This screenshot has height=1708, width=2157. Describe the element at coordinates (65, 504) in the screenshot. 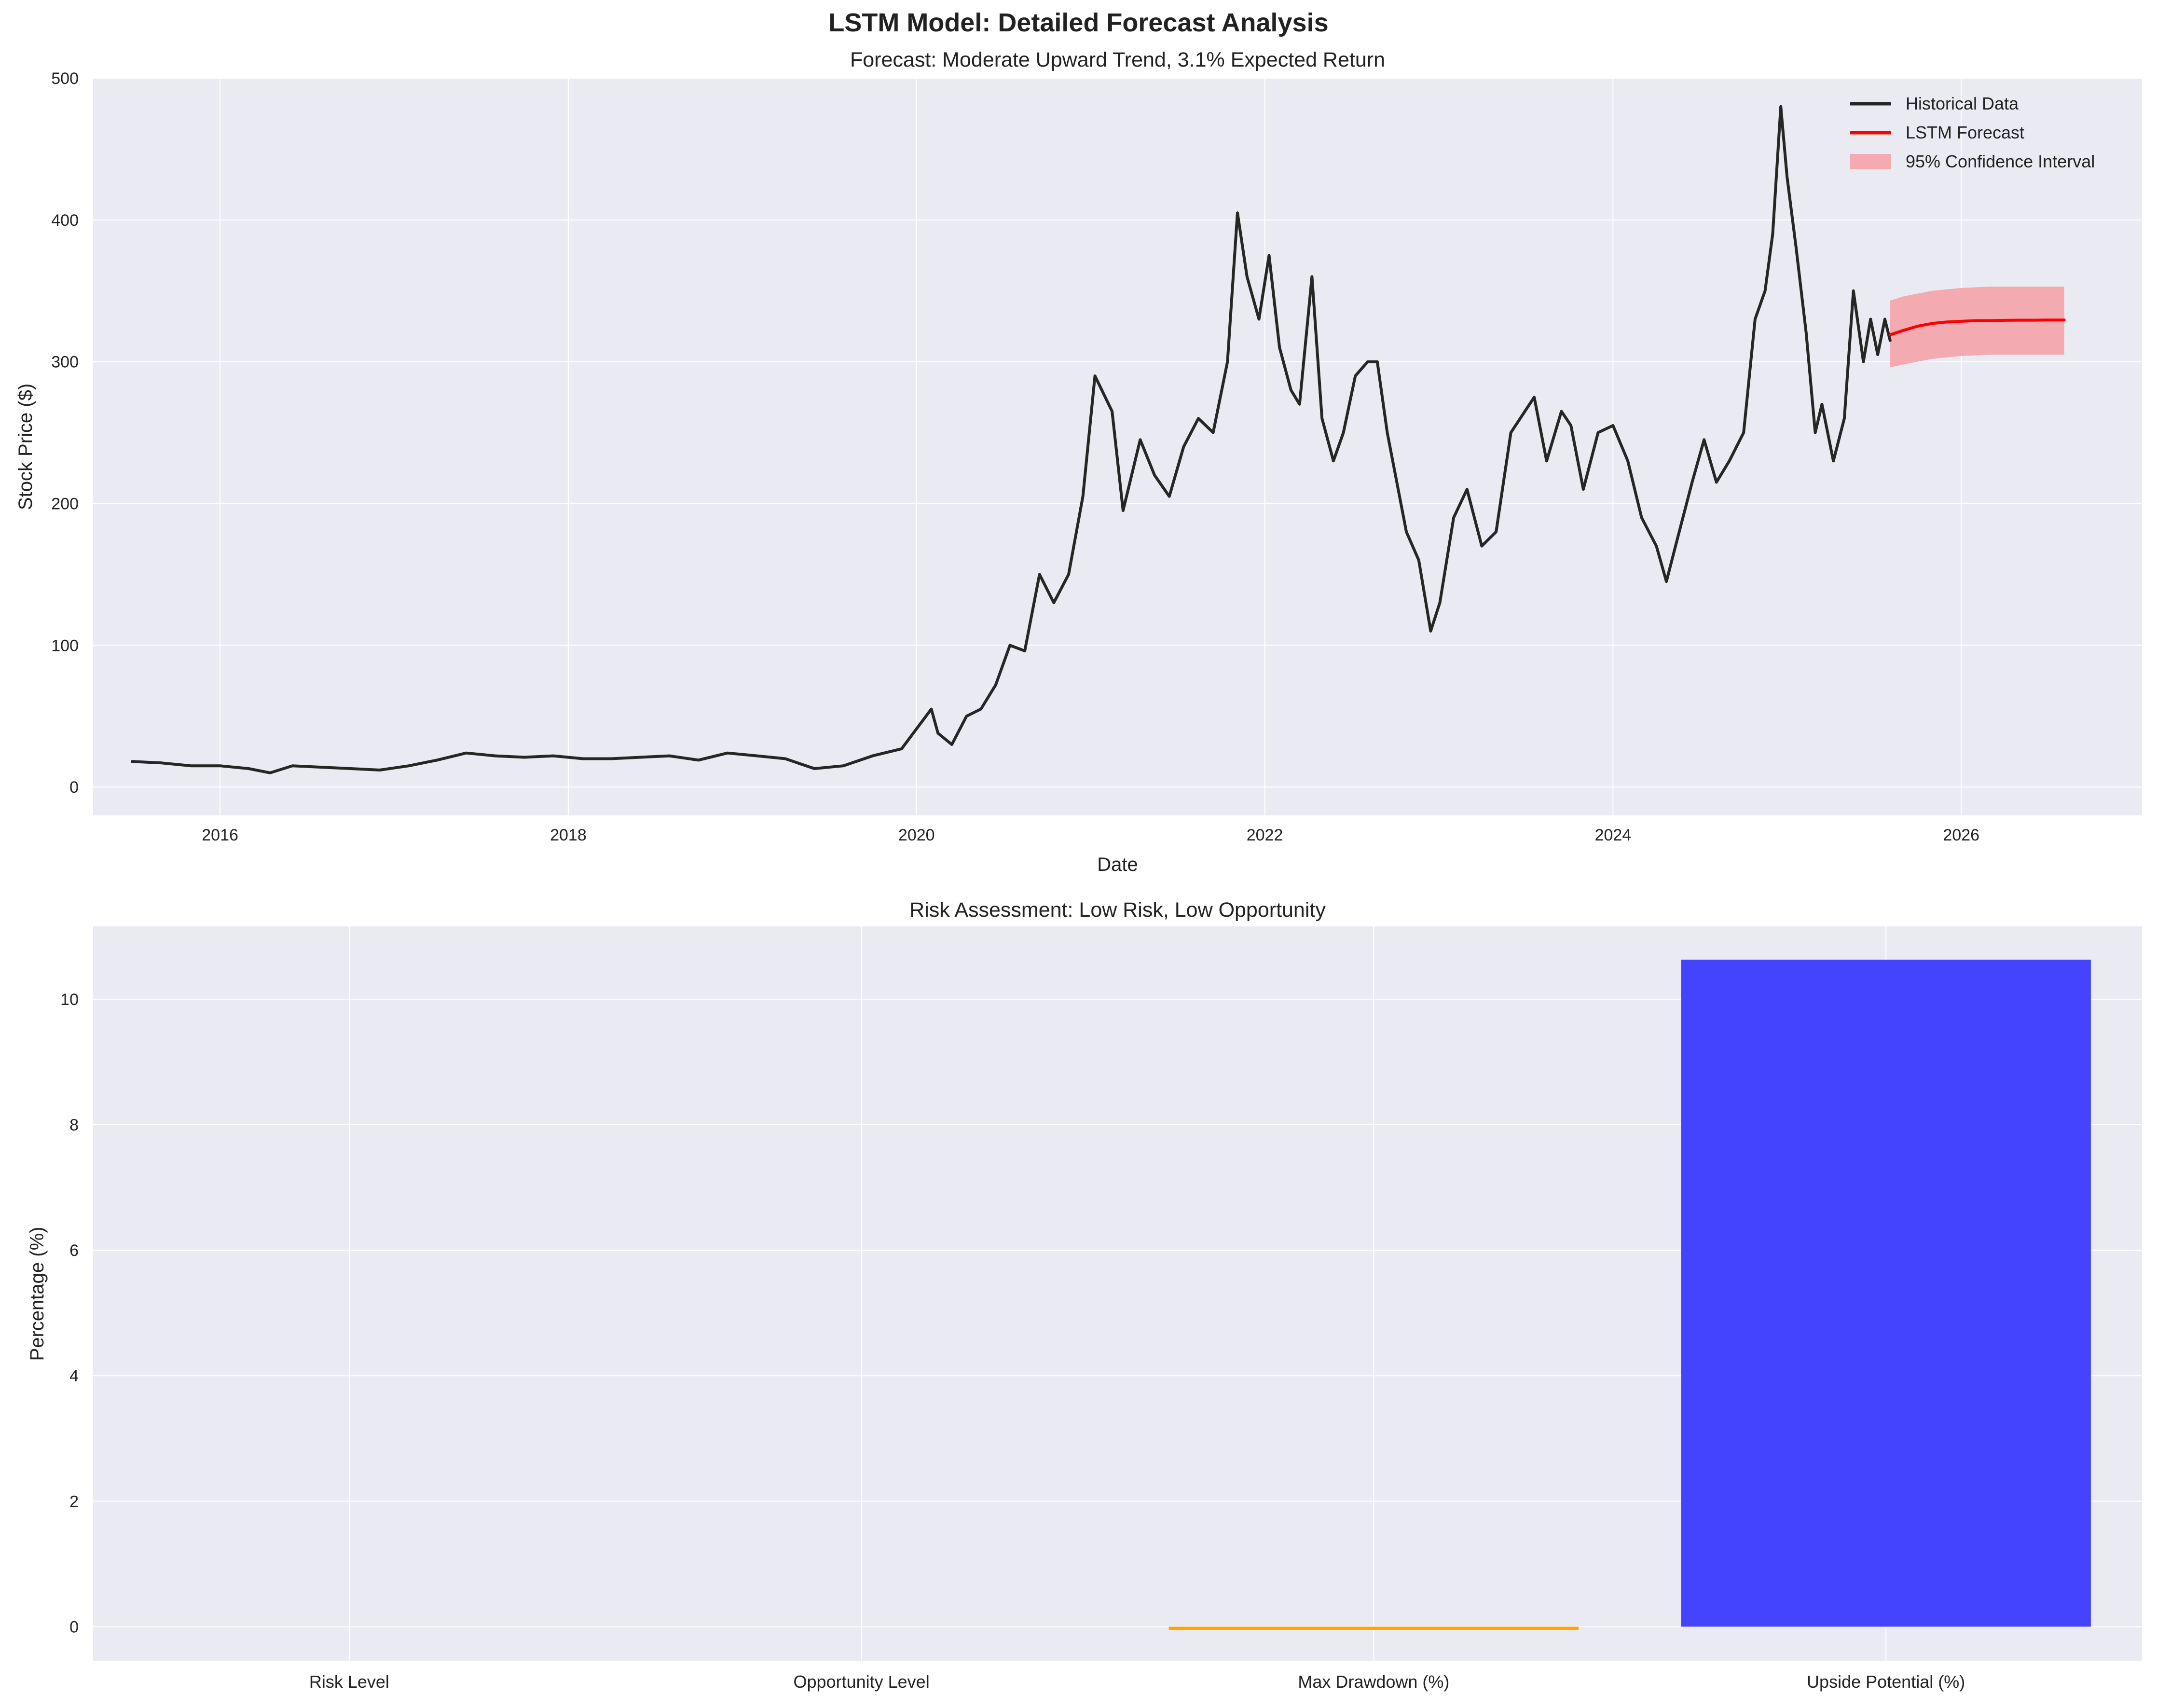

I see `y-tick-label: 200` at that location.